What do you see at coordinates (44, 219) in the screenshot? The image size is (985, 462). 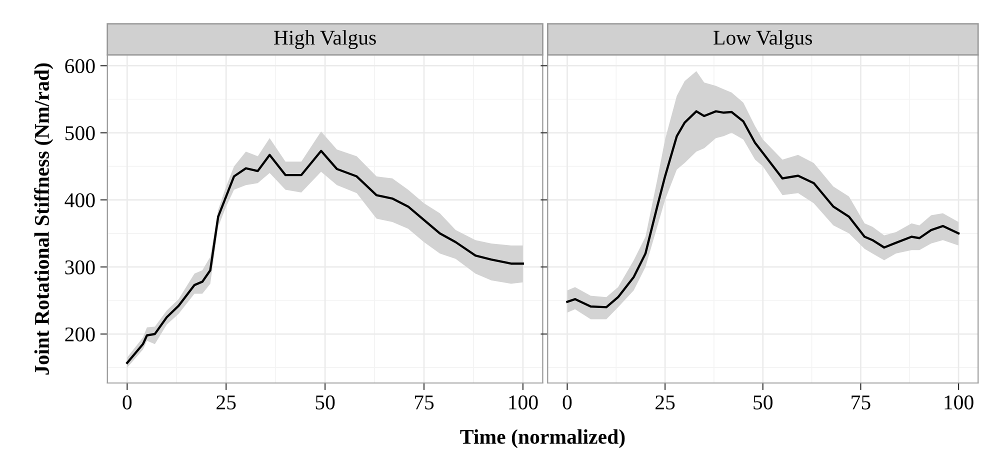 I see `y-axis-title: Joint Rotational Stiffness (Nm/rad)` at bounding box center [44, 219].